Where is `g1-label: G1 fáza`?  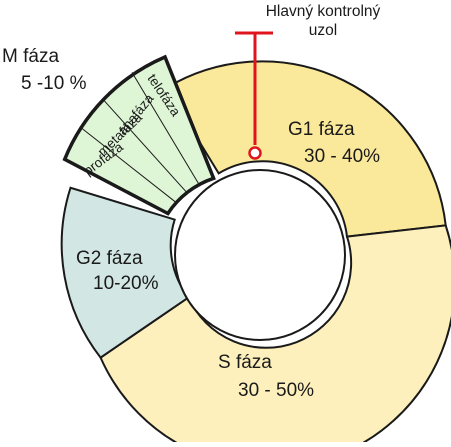 g1-label: G1 fáza is located at coordinates (321, 129).